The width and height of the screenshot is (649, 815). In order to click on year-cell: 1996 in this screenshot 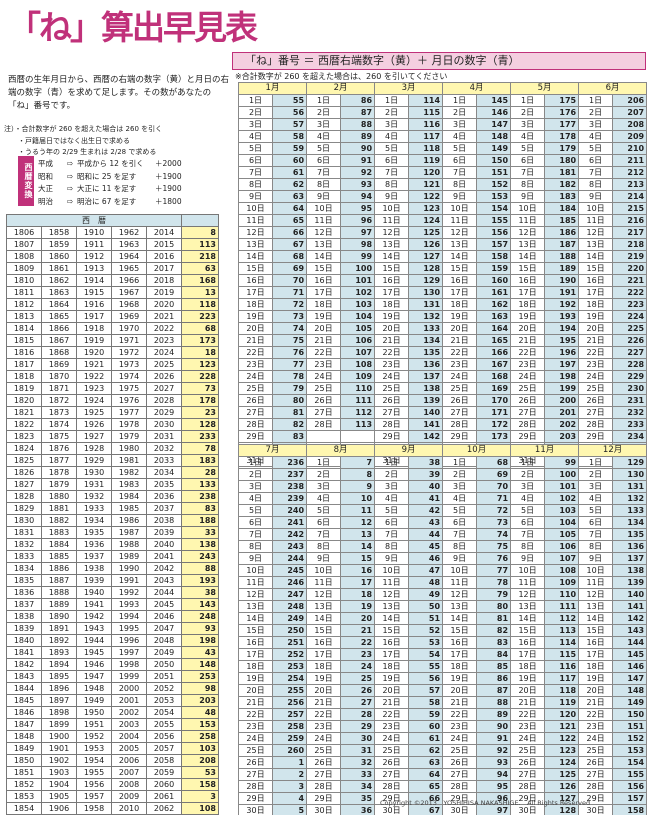, I will do `click(129, 640)`.